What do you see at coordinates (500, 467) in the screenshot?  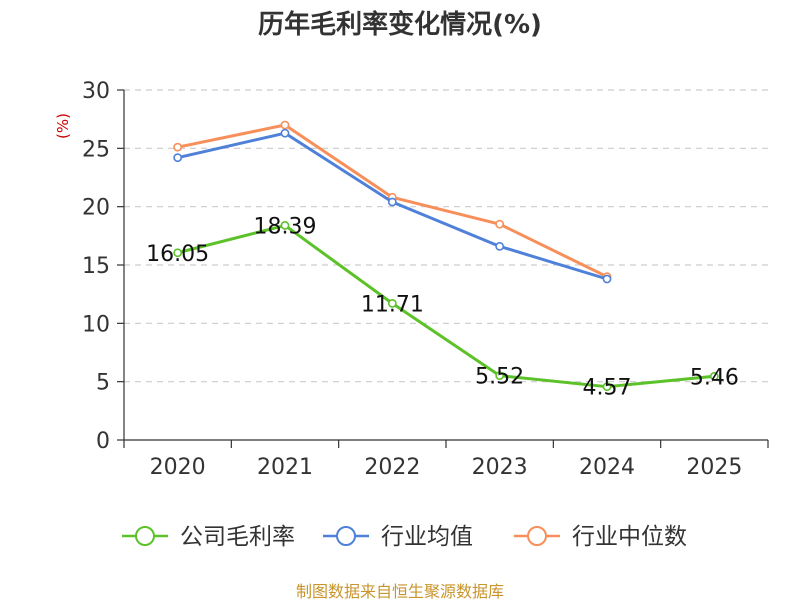 I see `x-tick-label: 2023` at bounding box center [500, 467].